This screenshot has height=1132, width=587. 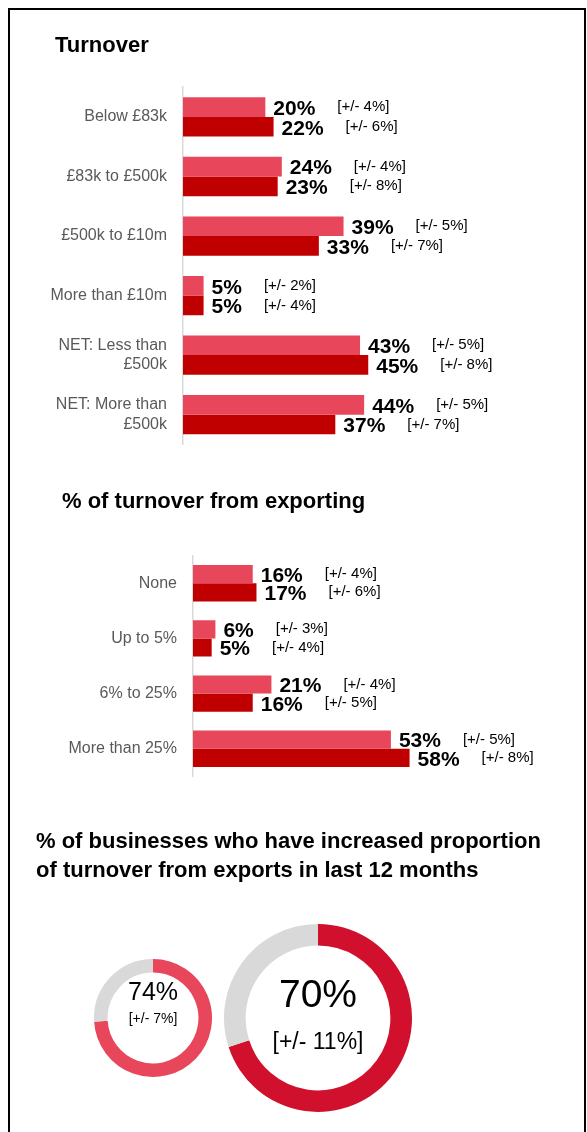 I want to click on y-tick-label: Up to 5%, so click(x=144, y=637).